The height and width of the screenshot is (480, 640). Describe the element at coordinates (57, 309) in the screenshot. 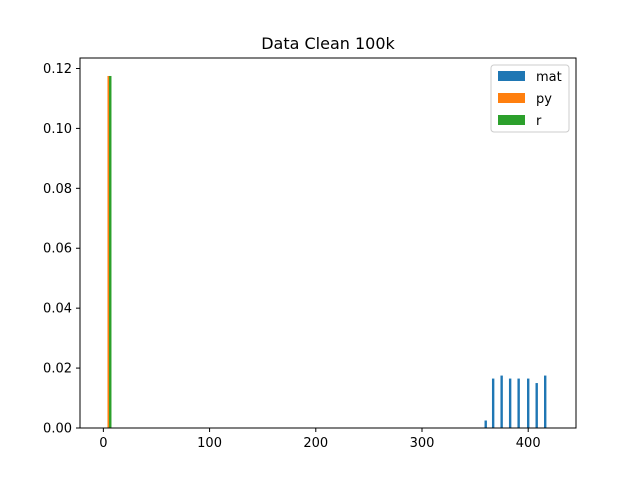

I see `y-tick-label: 0.04` at that location.